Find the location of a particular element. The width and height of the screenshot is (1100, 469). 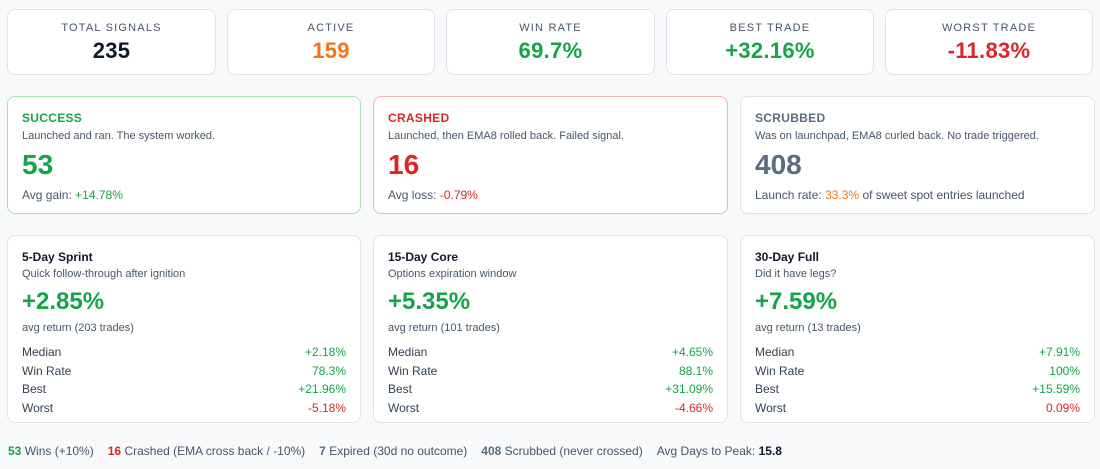

stat-value: -11.83% is located at coordinates (989, 50).